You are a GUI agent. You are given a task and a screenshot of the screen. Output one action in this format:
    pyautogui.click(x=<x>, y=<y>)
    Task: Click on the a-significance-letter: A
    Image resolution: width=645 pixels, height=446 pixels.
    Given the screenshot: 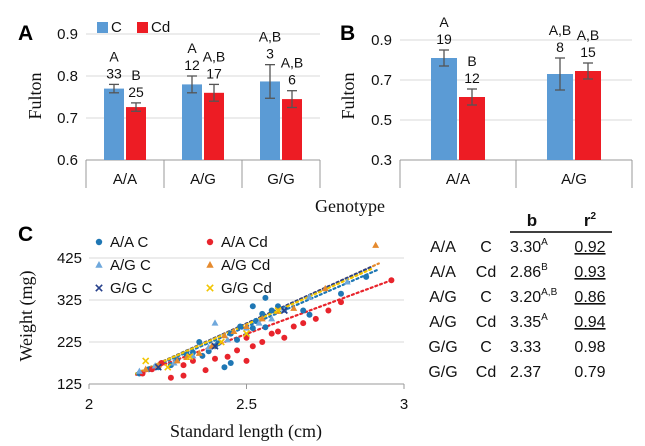 What is the action you would take?
    pyautogui.click(x=192, y=48)
    